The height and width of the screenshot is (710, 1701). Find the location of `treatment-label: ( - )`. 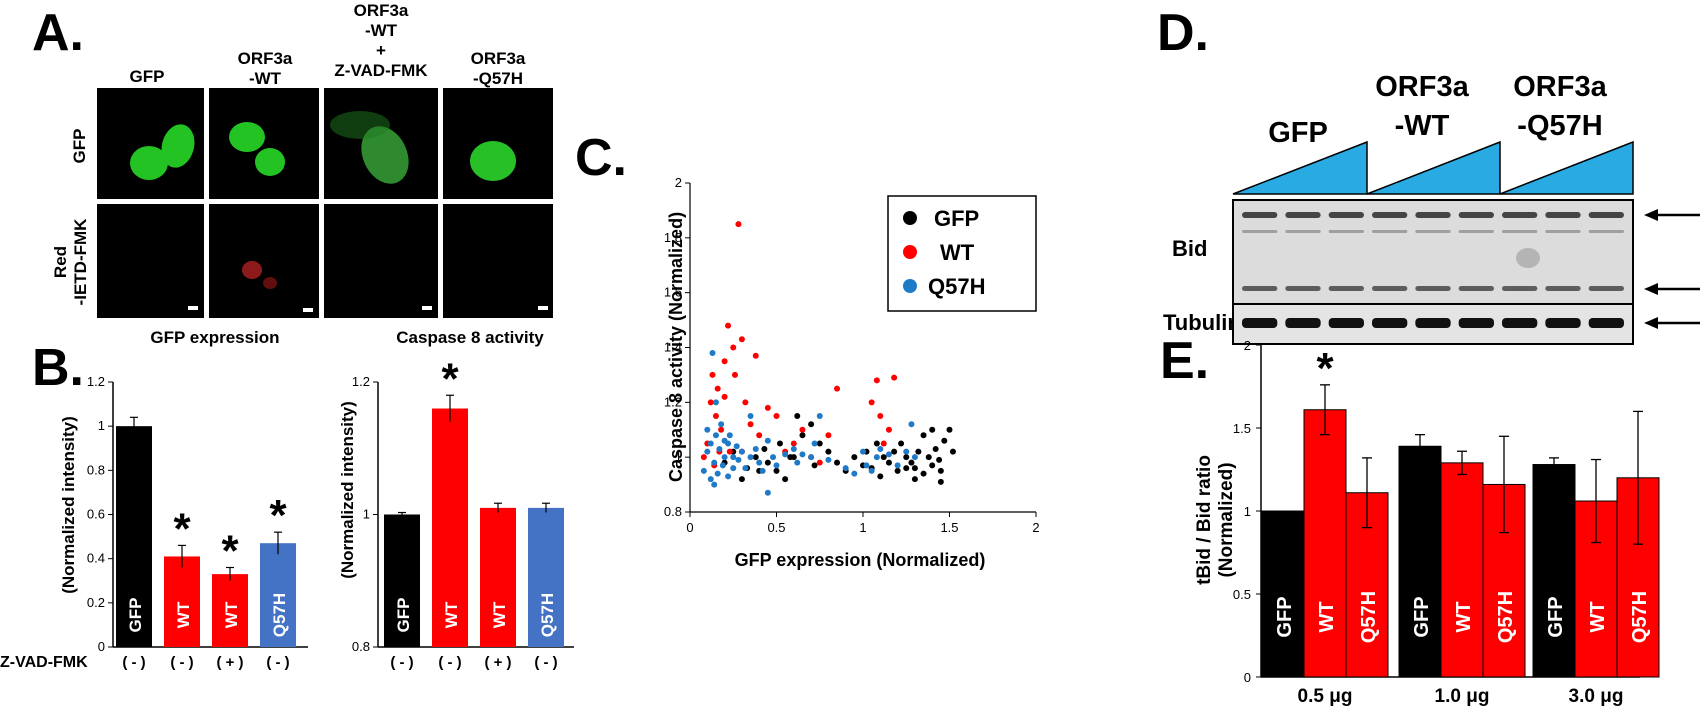

treatment-label: ( - ) is located at coordinates (401, 662).